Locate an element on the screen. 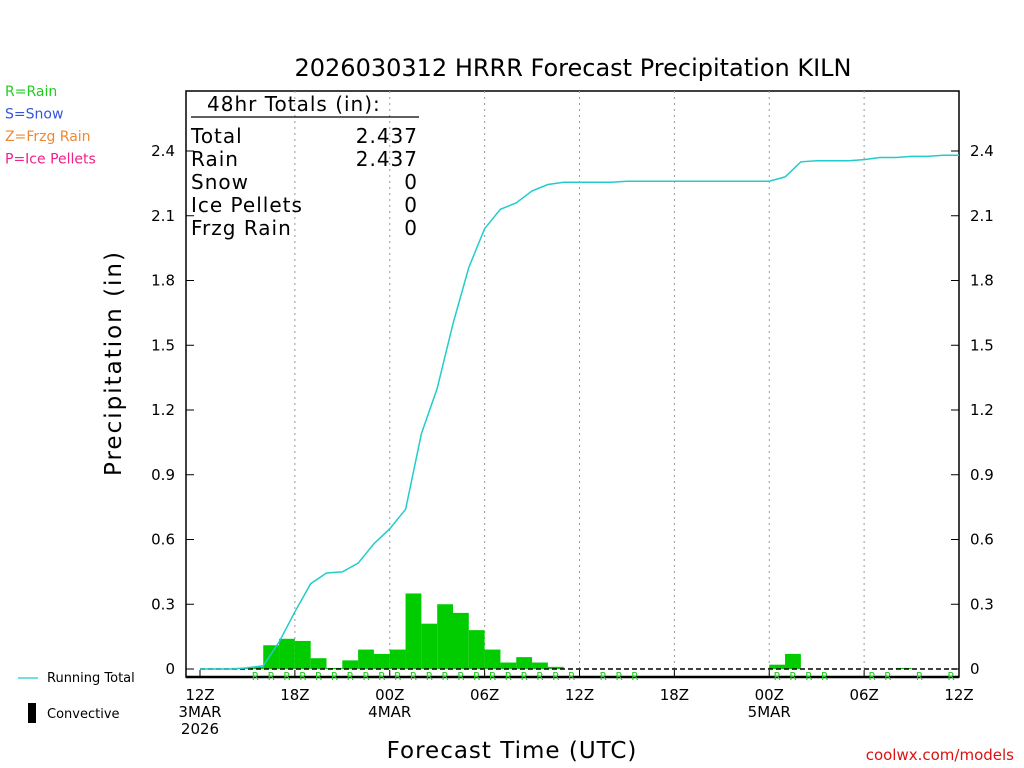  x-tick-label: 4MAR is located at coordinates (389, 712).